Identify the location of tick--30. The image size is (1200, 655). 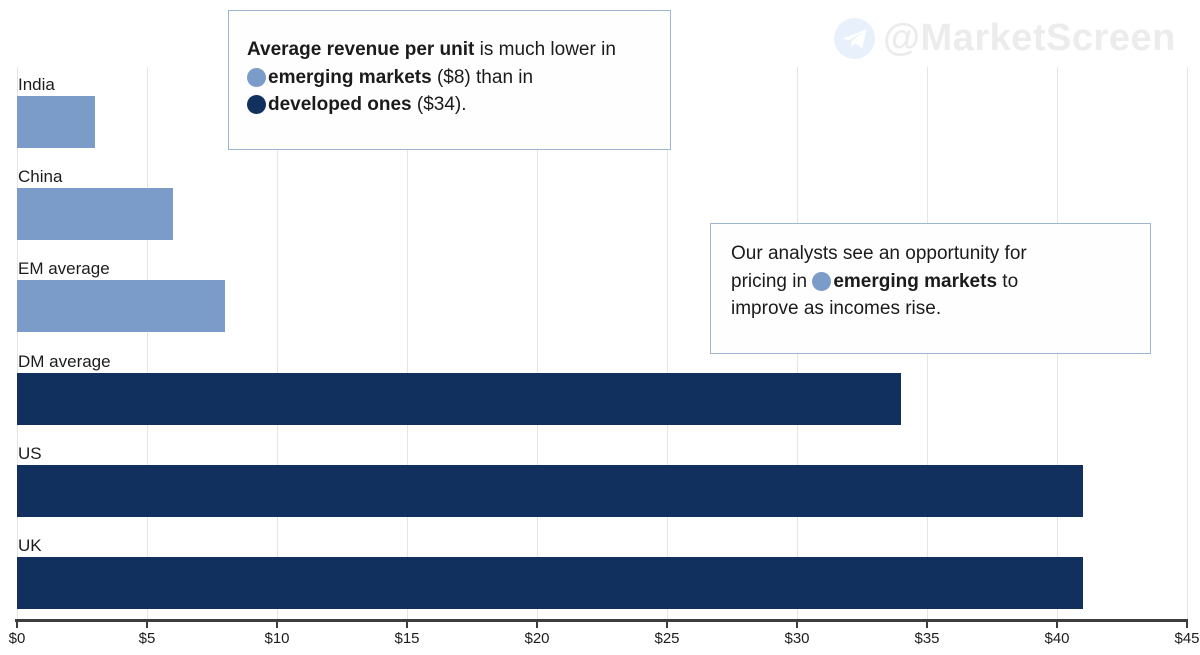
(797, 624).